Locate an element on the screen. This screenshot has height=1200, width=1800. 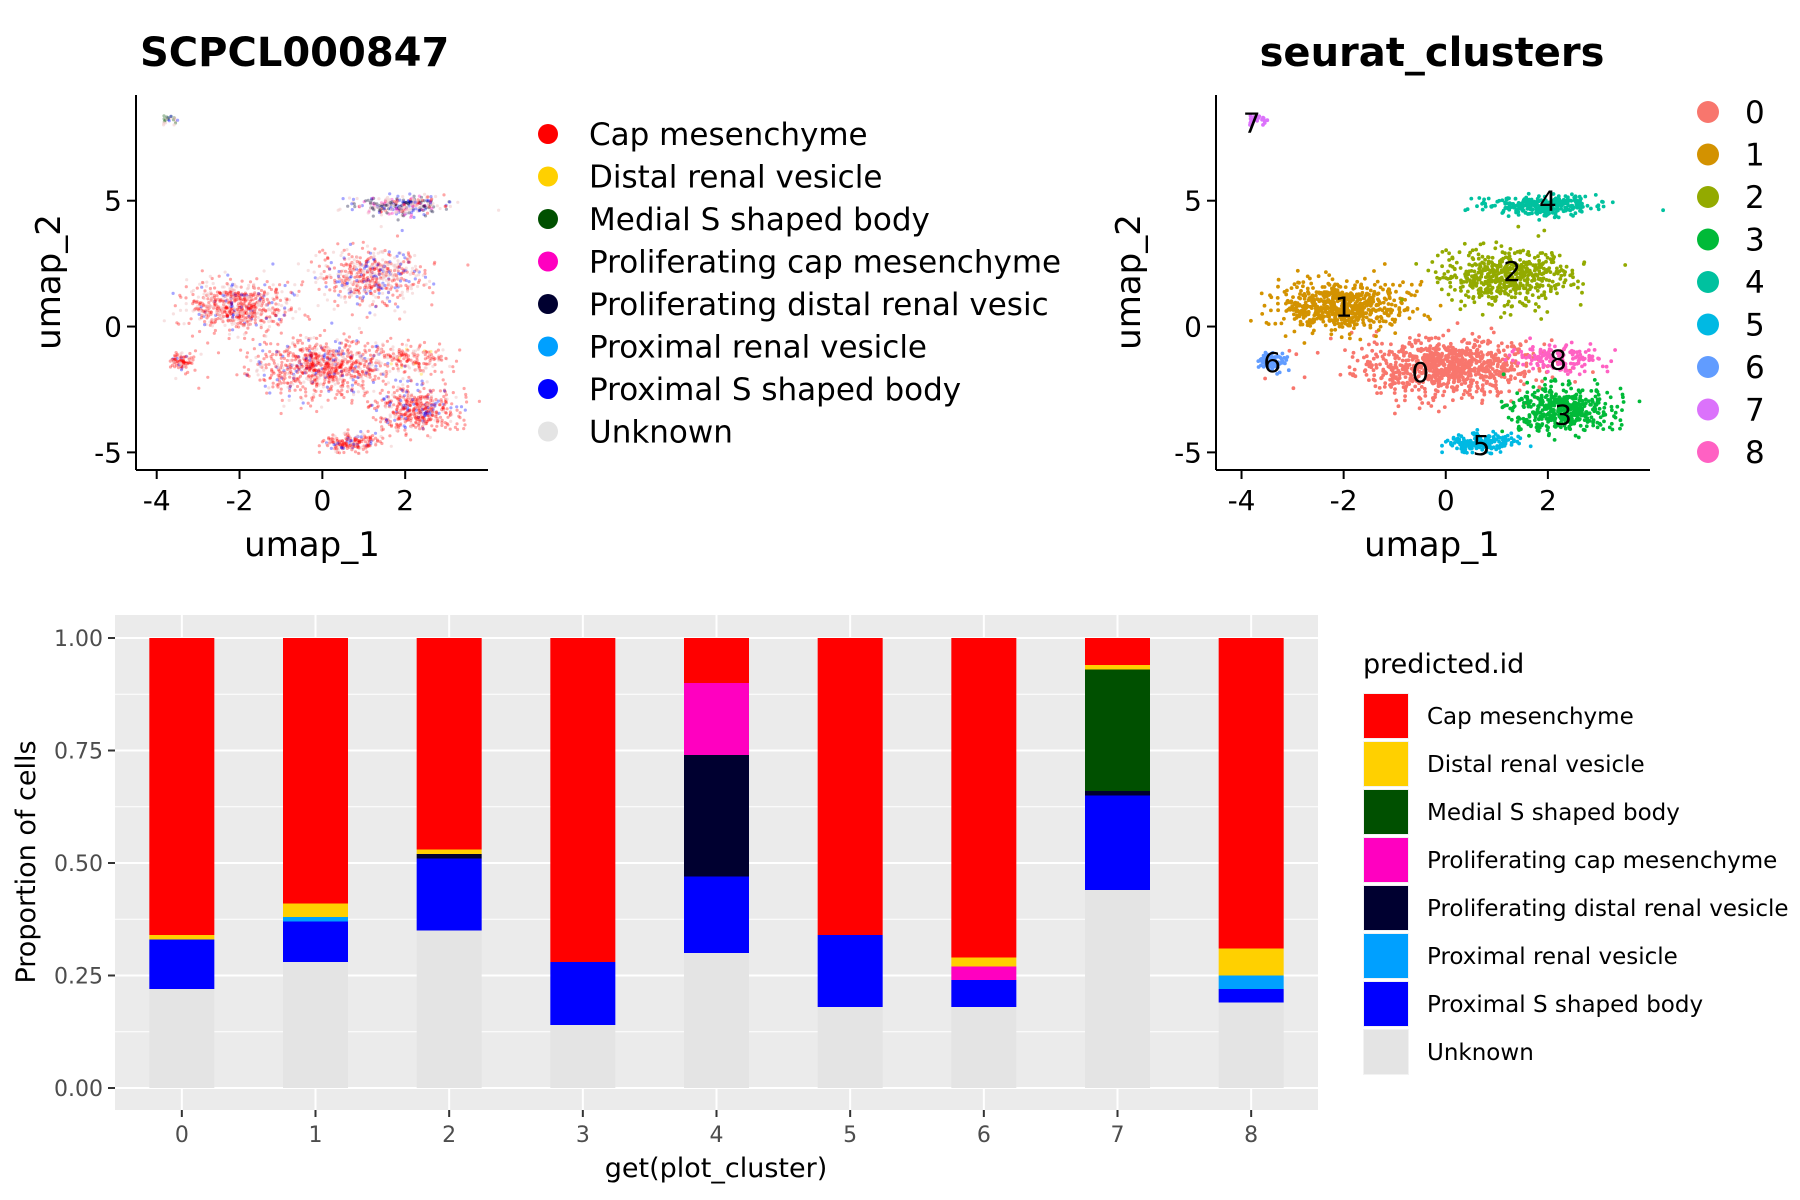
legend-swatch is located at coordinates (548, 346).